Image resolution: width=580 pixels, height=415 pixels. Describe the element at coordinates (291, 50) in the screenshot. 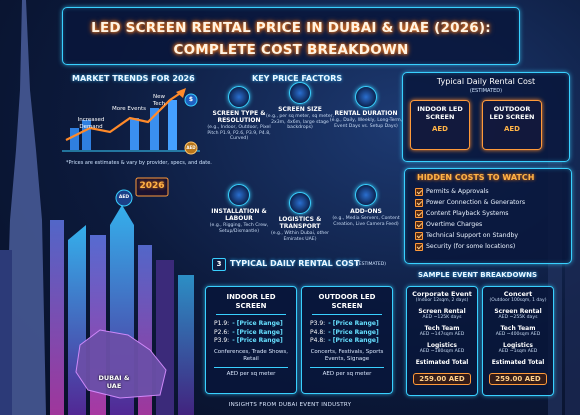

I see `title: COMPLETE COST BREAKDOWN` at that location.